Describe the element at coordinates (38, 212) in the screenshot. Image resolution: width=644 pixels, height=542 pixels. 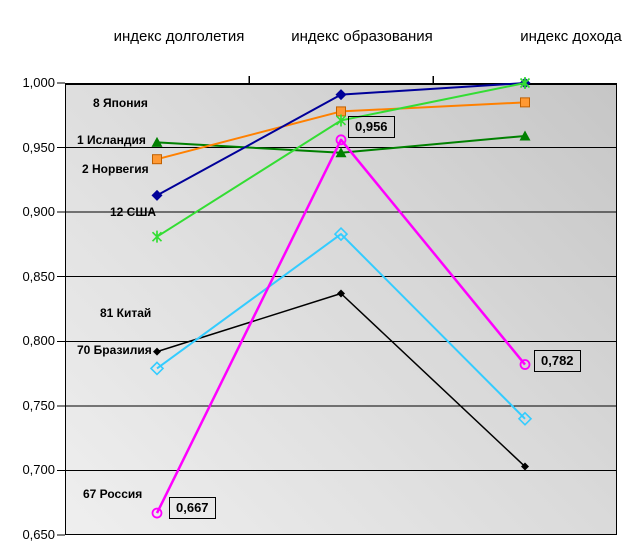
I see `y-axis-tick-label: 0,900` at that location.